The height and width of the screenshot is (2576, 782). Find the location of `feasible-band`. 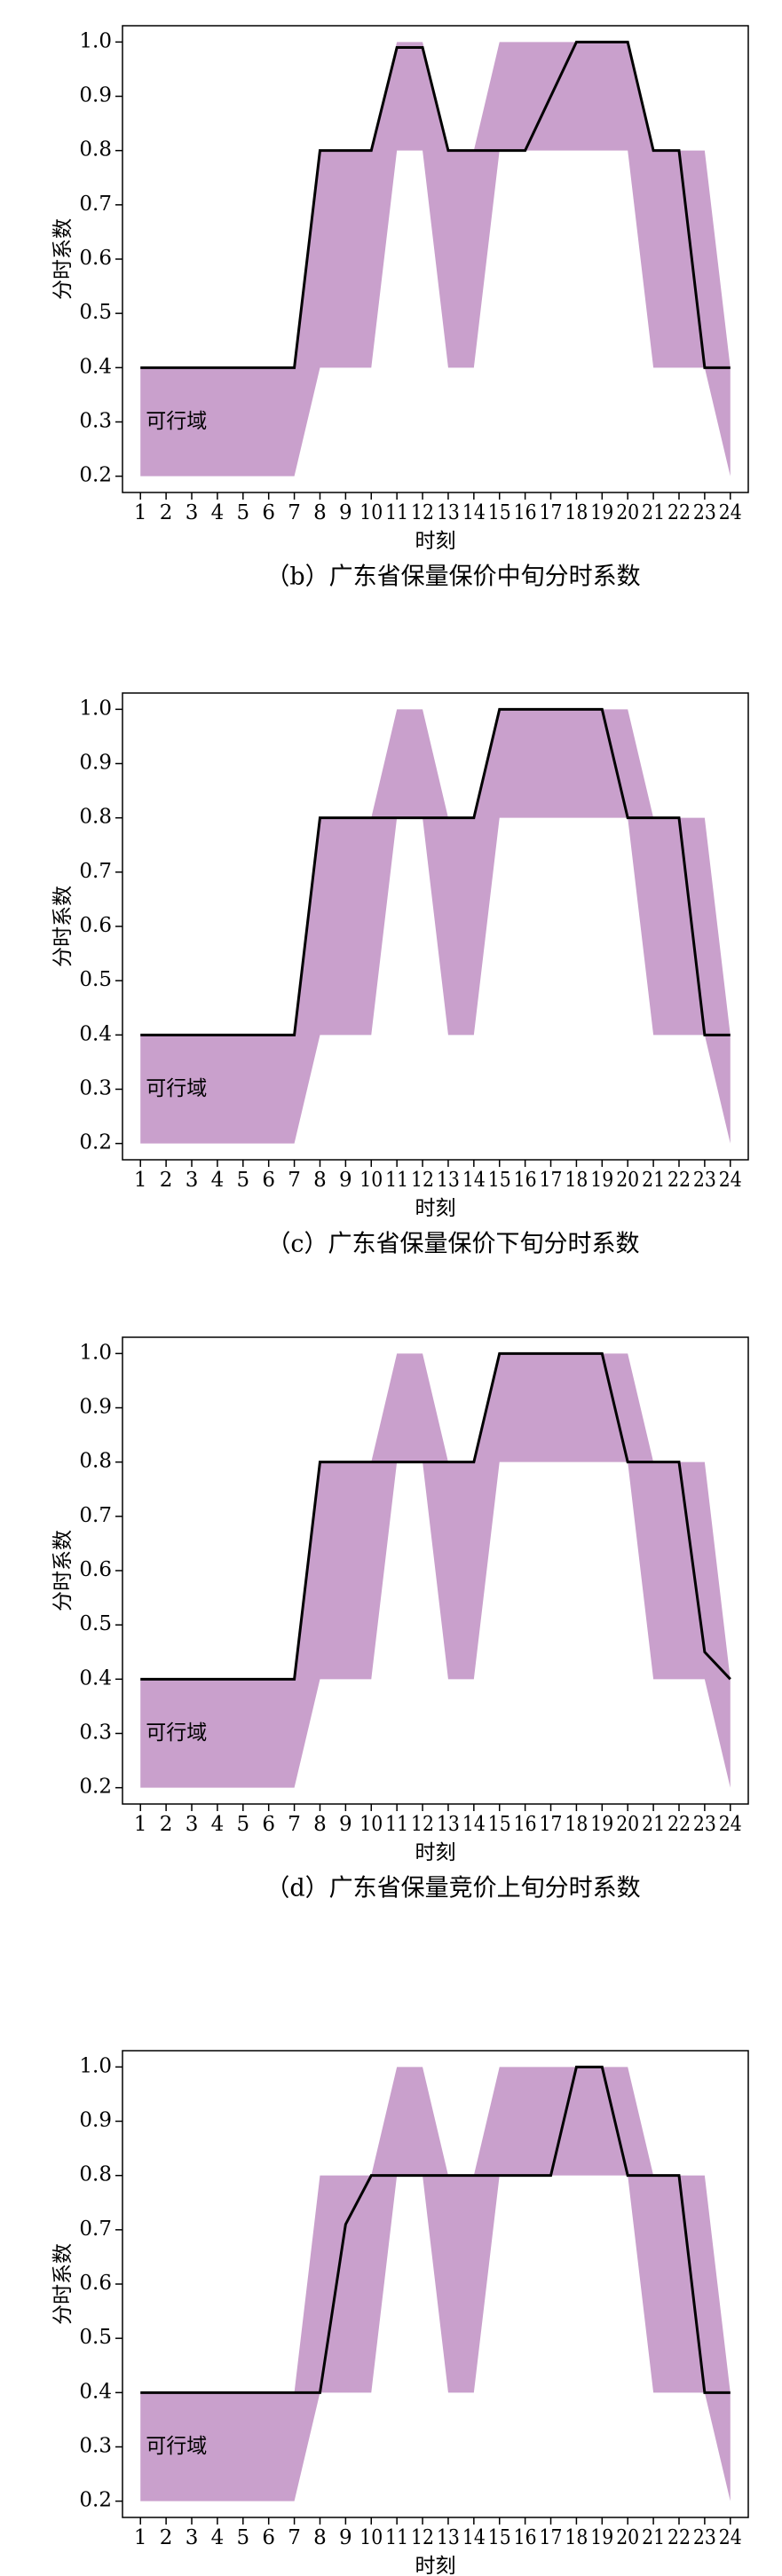

feasible-band is located at coordinates (436, 2284).